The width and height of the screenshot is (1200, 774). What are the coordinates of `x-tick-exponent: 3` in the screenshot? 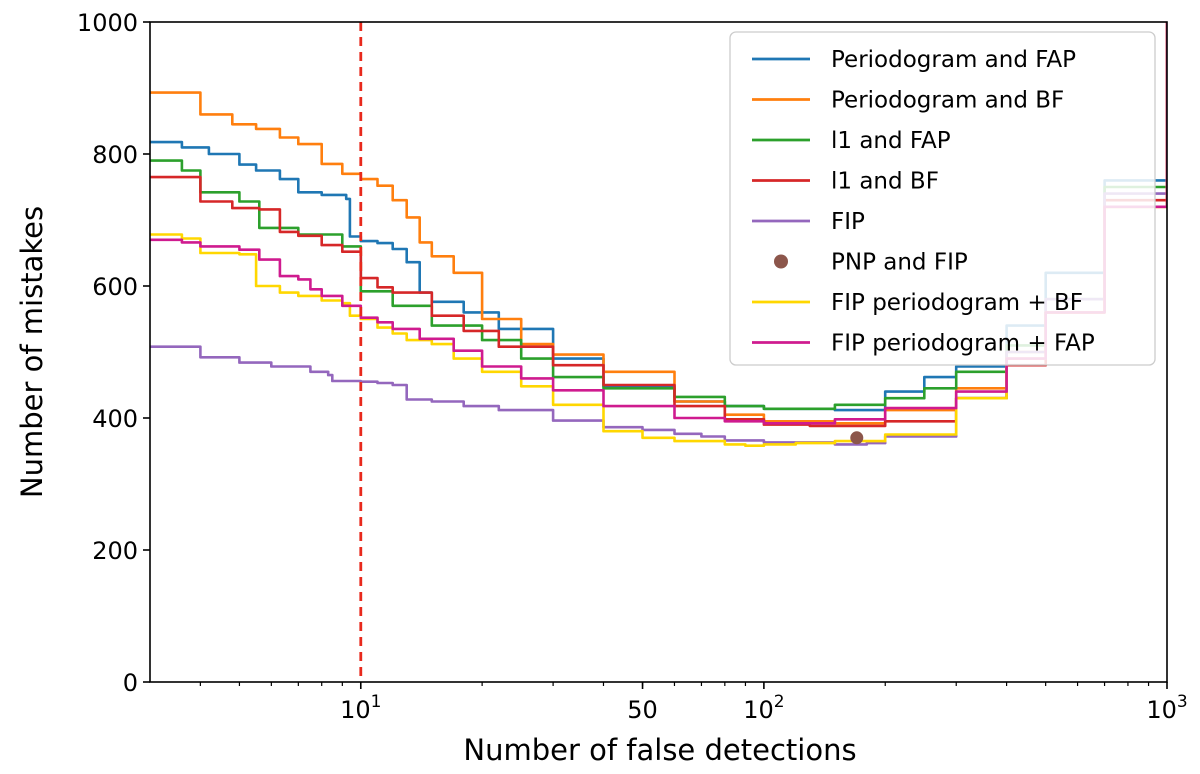 It's located at (1182, 702).